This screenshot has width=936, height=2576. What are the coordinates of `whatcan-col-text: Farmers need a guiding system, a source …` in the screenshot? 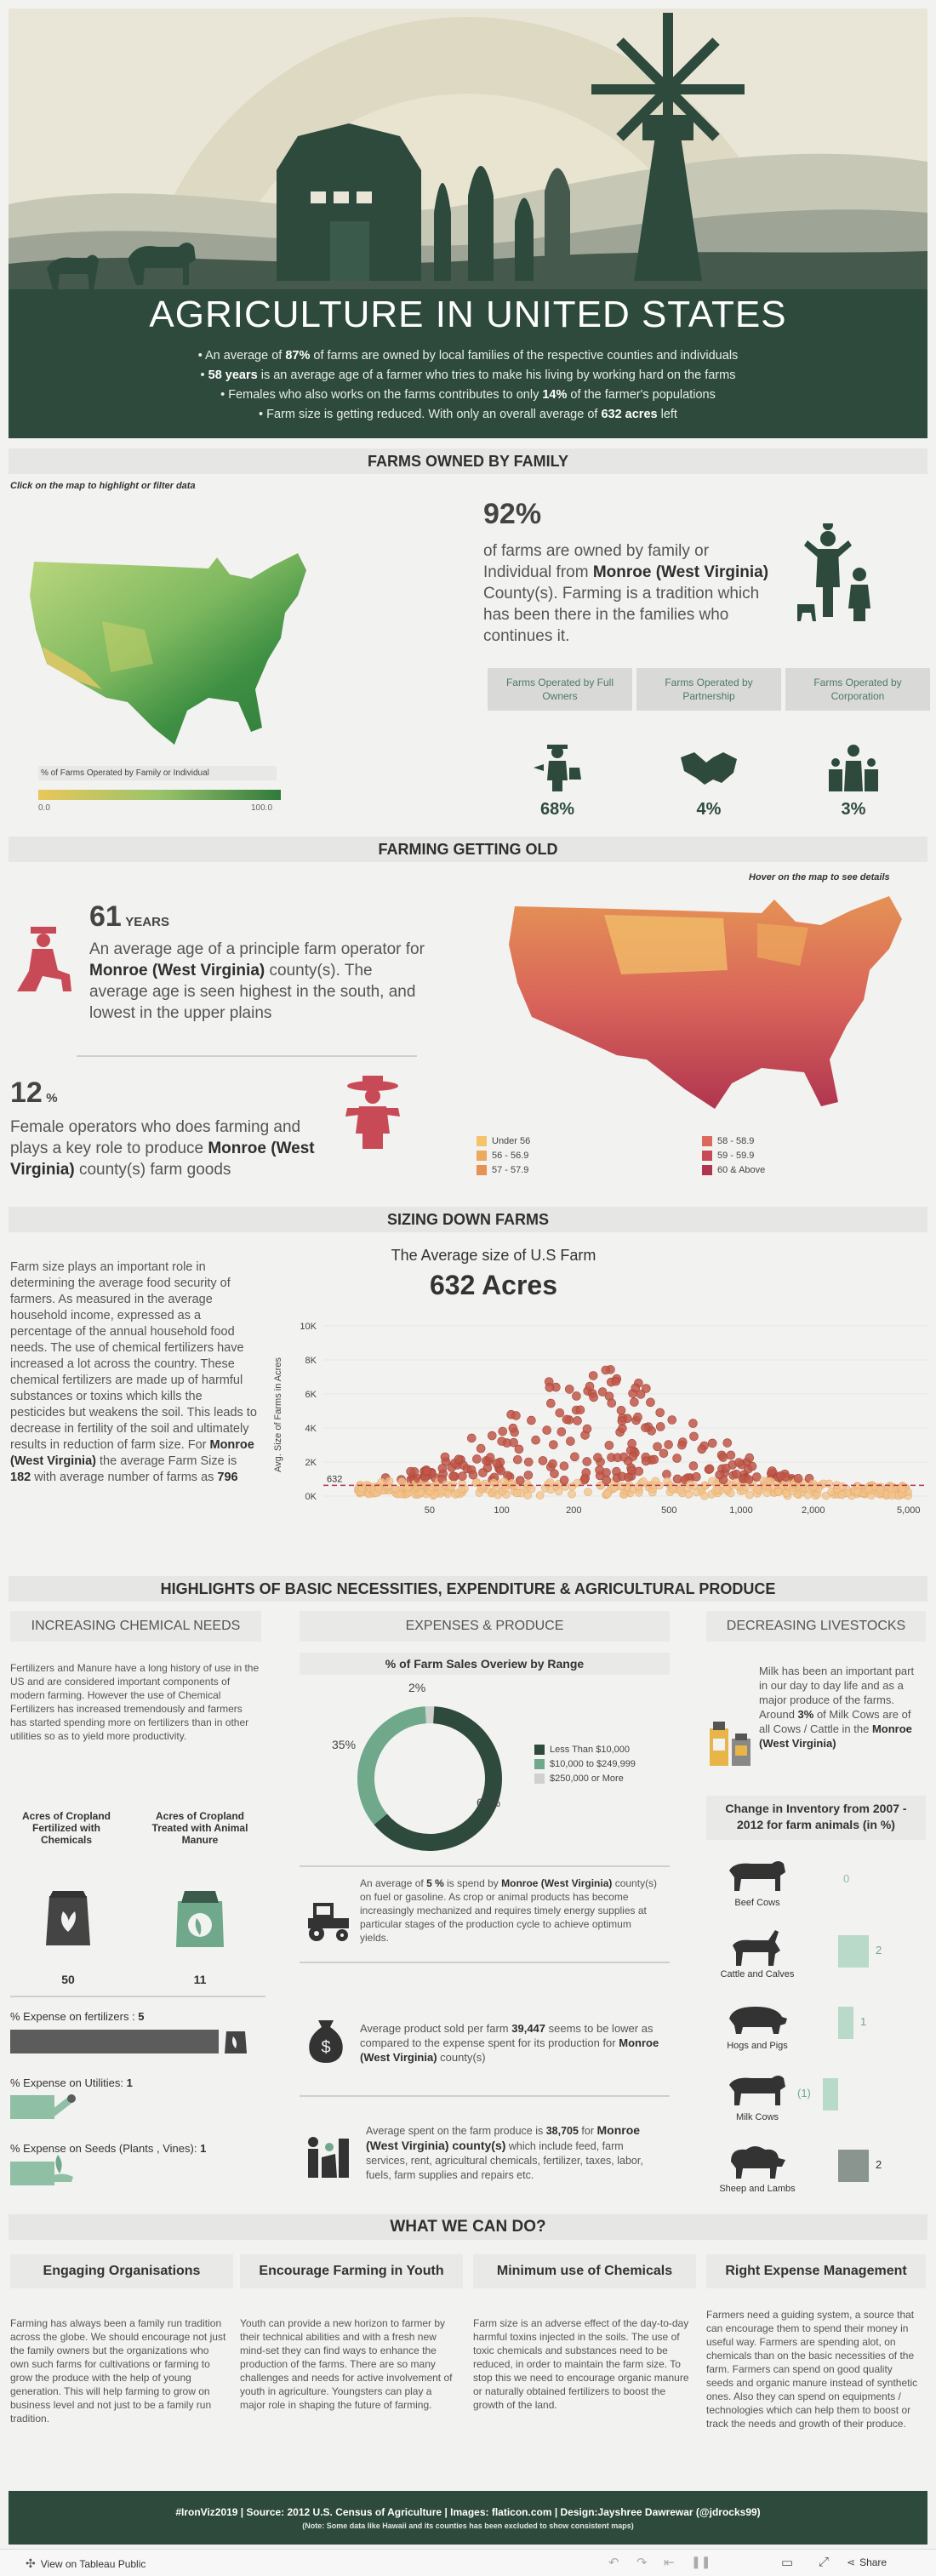 It's located at (812, 2369).